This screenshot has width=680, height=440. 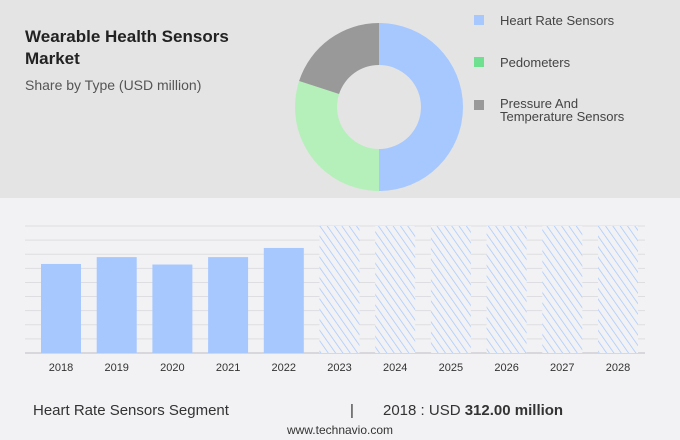 I want to click on bar-2019, so click(x=116, y=305).